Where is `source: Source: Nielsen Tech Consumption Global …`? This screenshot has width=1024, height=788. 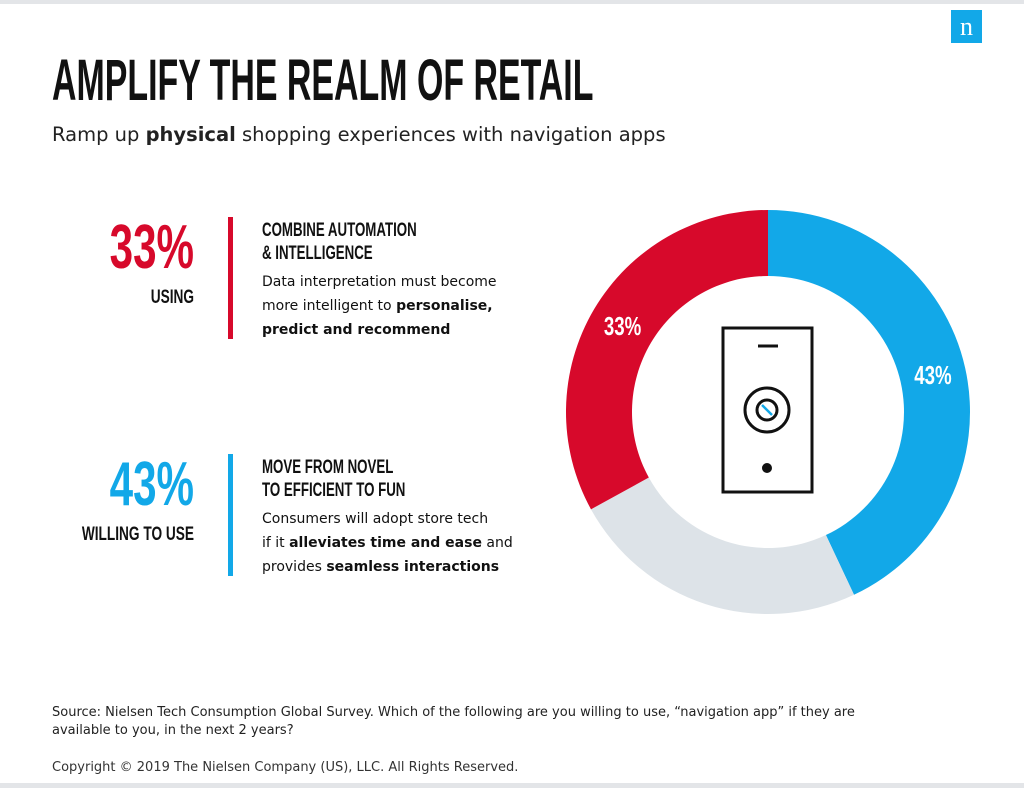 source: Source: Nielsen Tech Consumption Global … is located at coordinates (453, 712).